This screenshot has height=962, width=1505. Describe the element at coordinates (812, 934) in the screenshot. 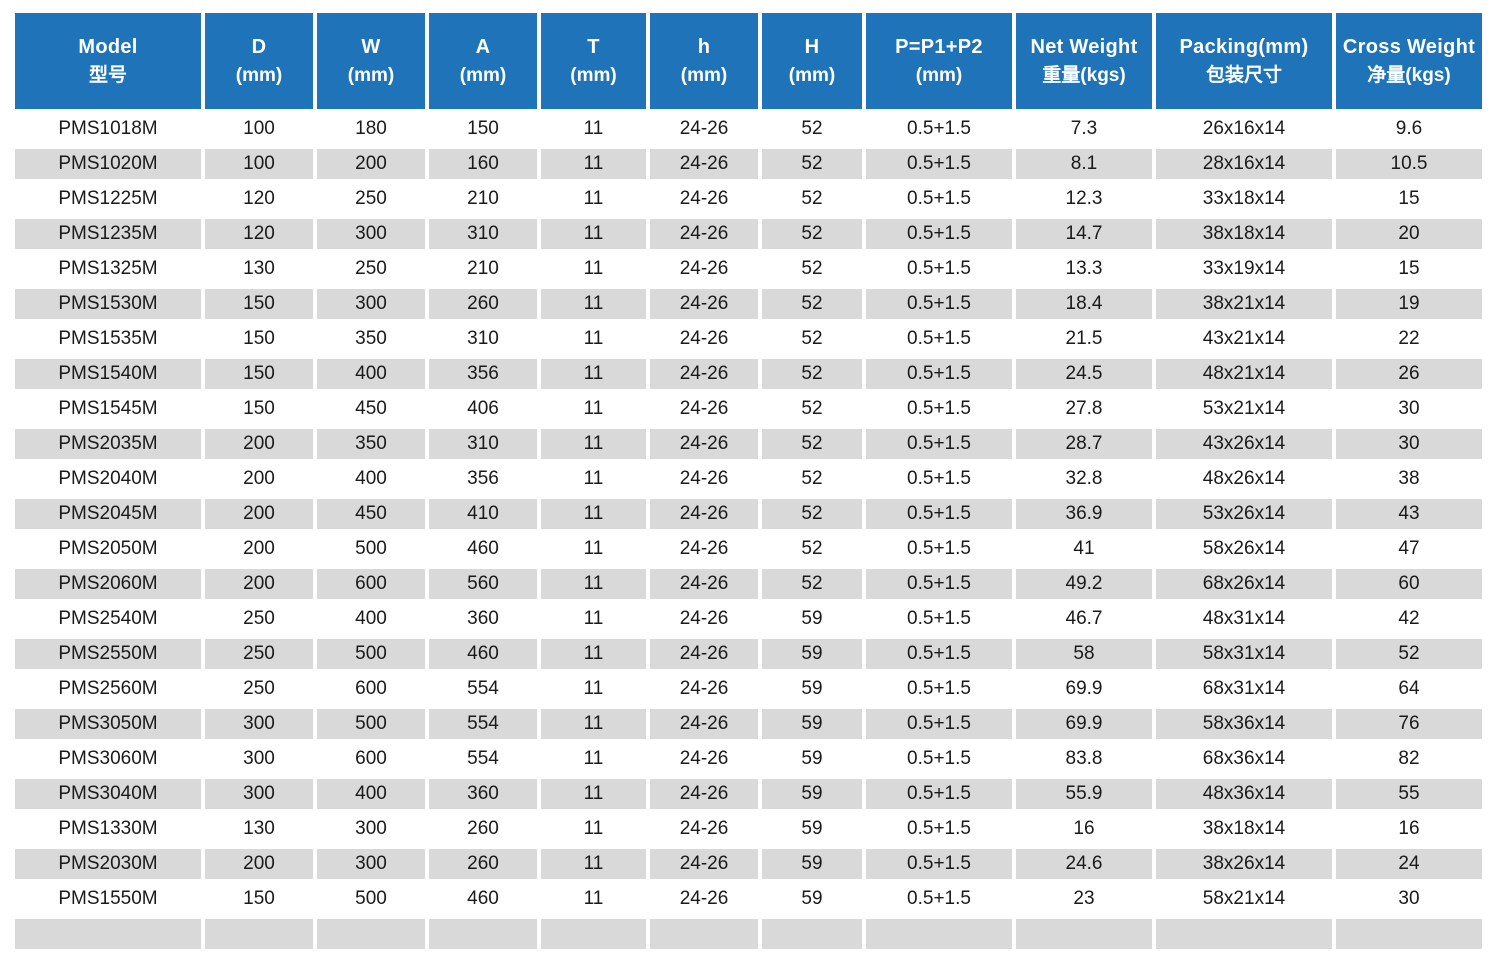

I see `cell-h-upper` at that location.